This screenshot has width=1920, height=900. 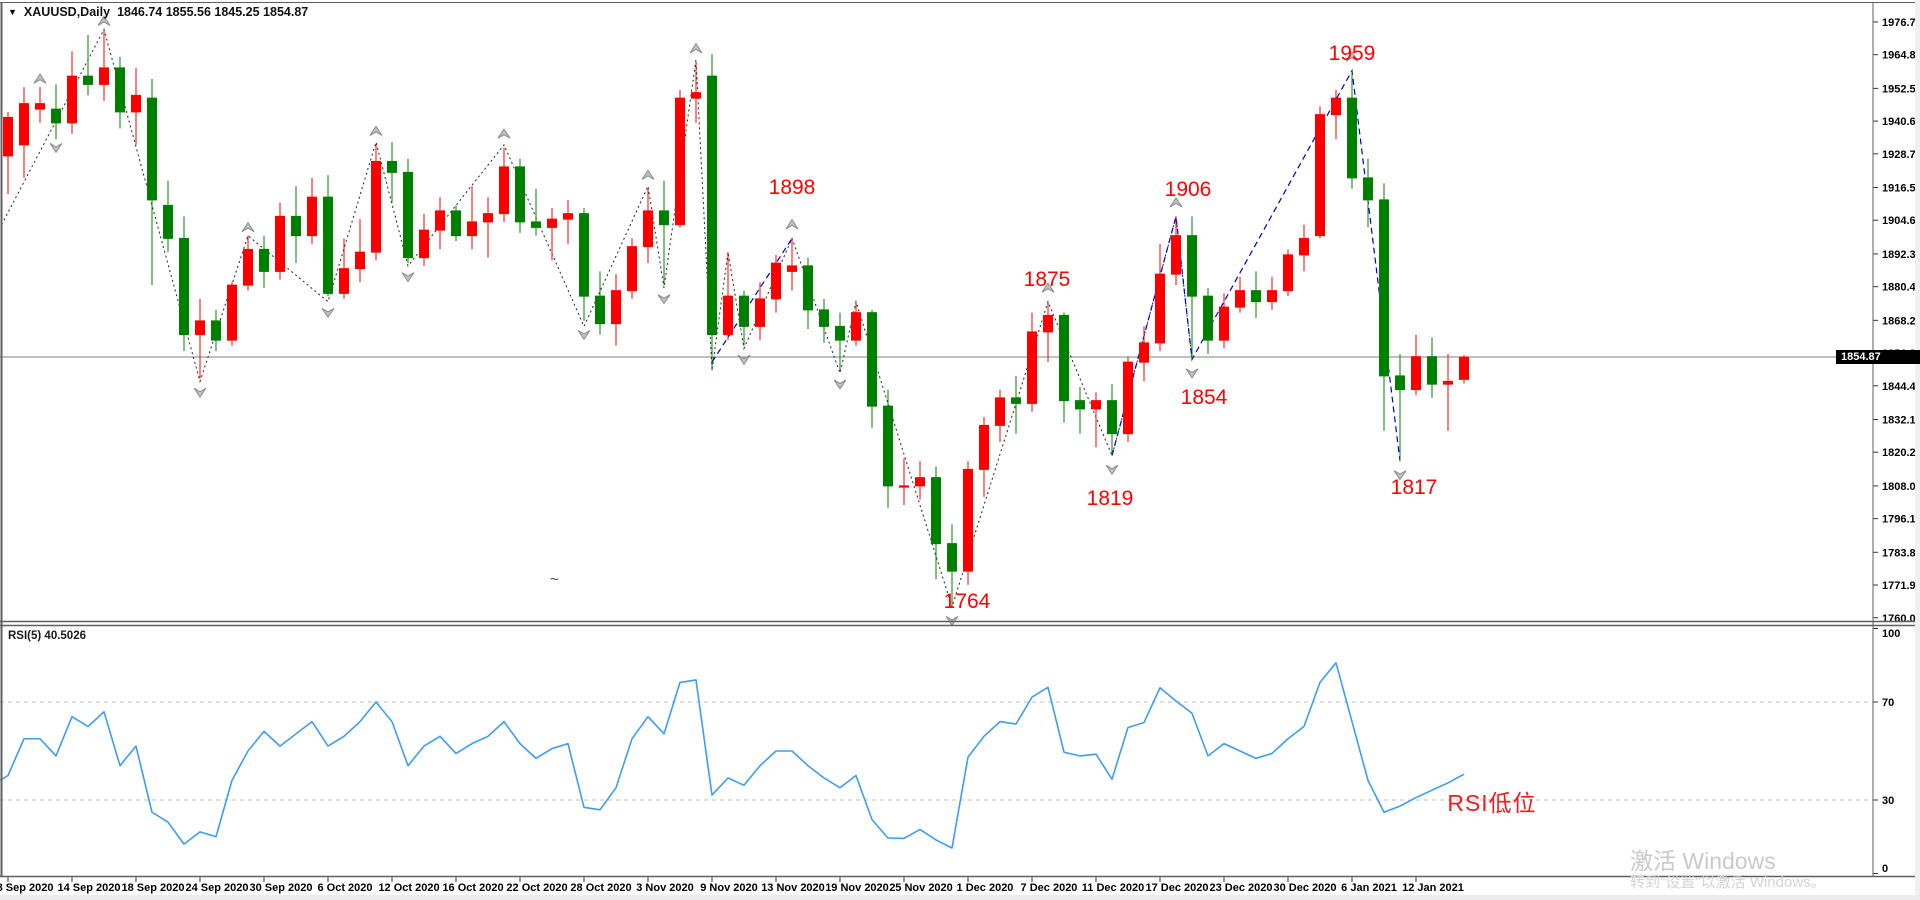 What do you see at coordinates (281, 888) in the screenshot?
I see `date-axis-label: 30 Sep 2020` at bounding box center [281, 888].